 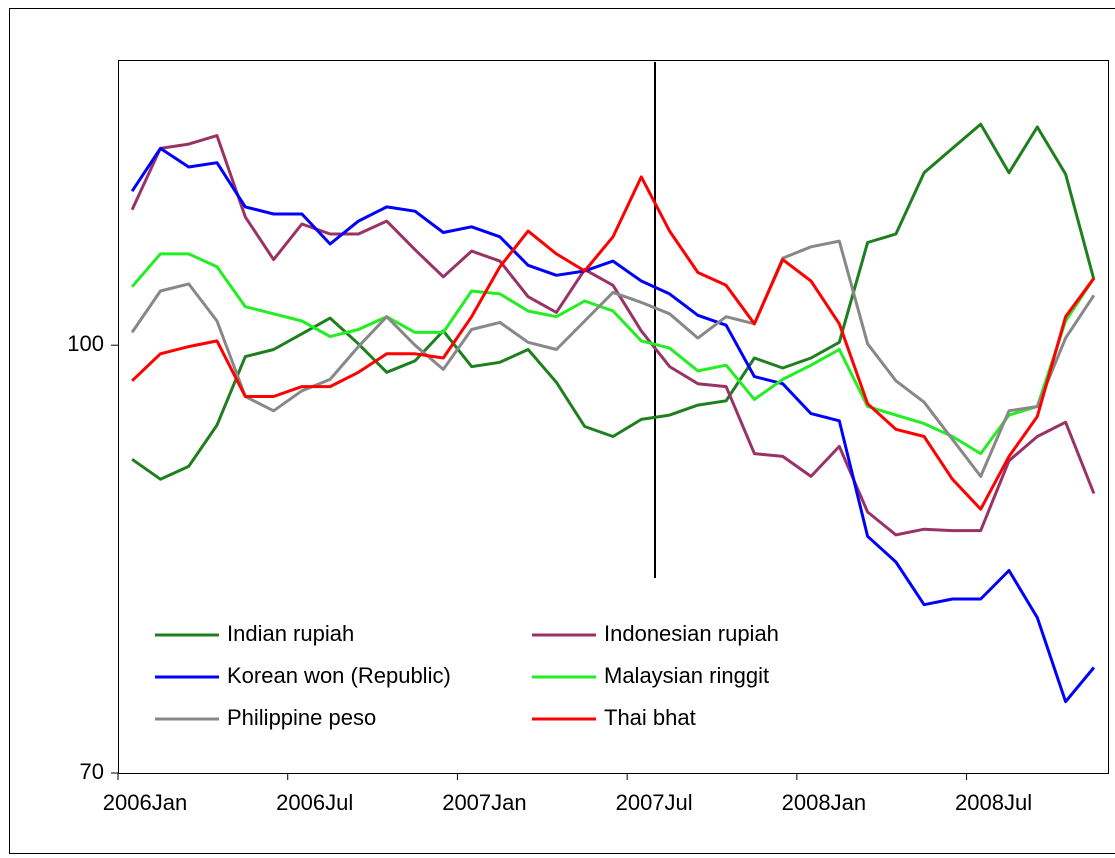 What do you see at coordinates (92, 771) in the screenshot?
I see `y-tick-label: 70` at bounding box center [92, 771].